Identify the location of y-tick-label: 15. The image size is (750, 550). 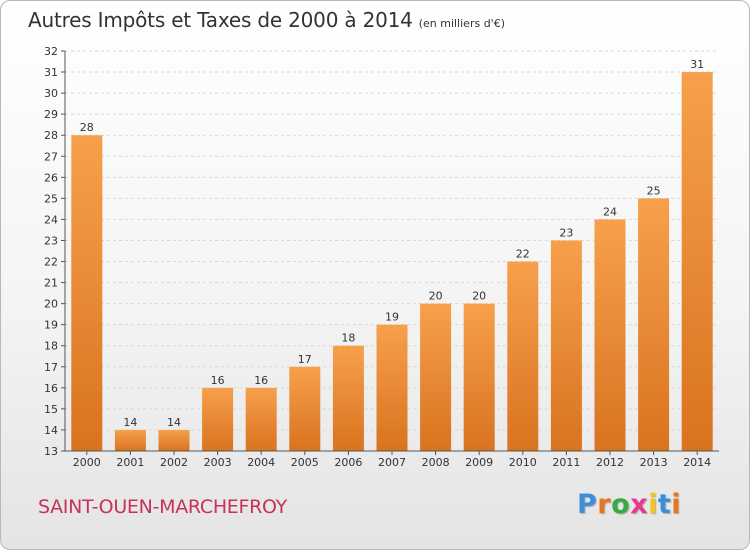
(51, 409).